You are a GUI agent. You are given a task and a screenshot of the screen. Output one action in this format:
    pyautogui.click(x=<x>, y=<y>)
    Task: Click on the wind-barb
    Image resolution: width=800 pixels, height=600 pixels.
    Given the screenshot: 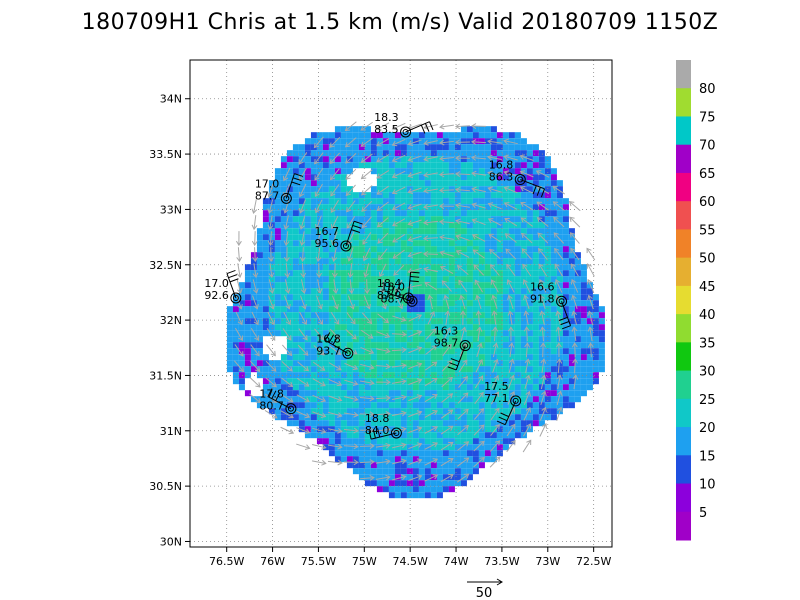 What is the action you would take?
    pyautogui.click(x=337, y=346)
    